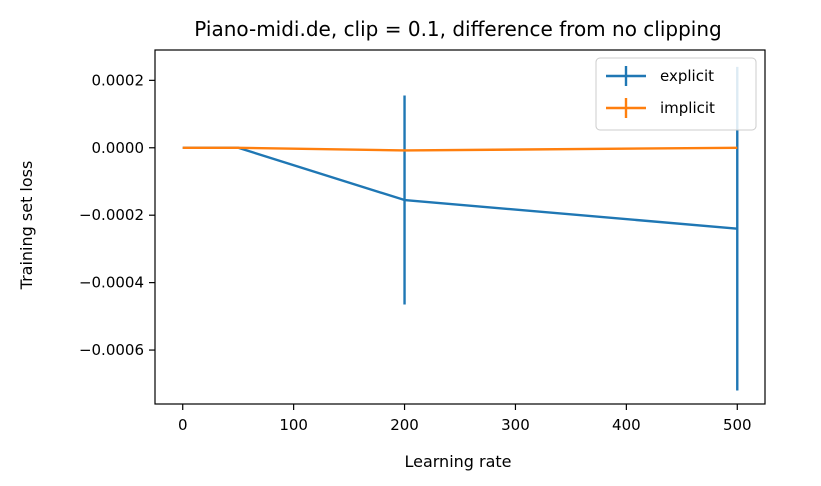  I want to click on y-tick-label: 0.0000, so click(118, 148).